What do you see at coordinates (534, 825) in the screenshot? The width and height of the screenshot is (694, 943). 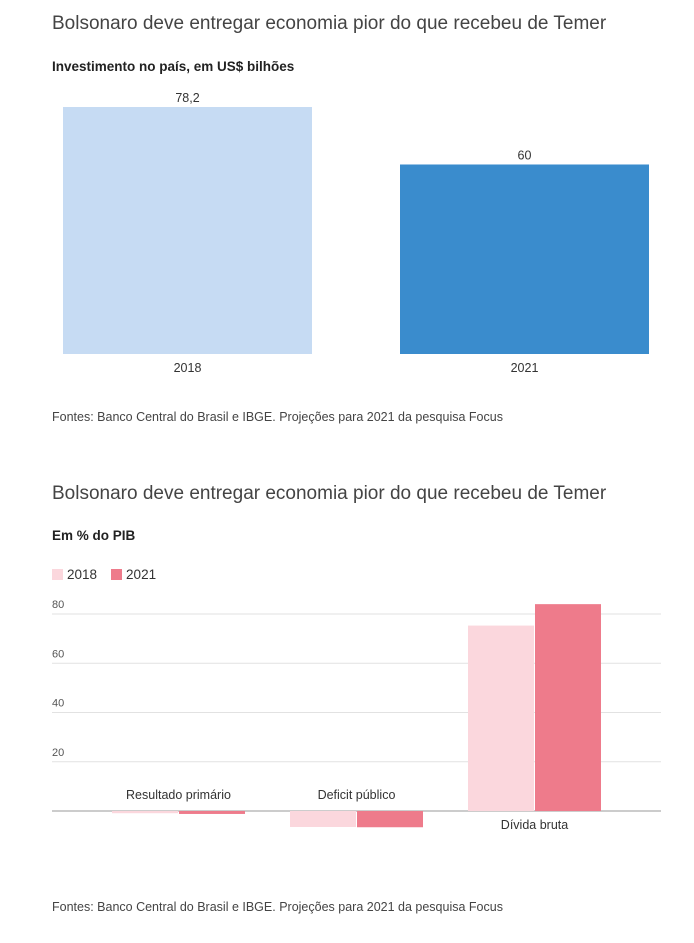 I see `x-tick-label: Dívida bruta` at bounding box center [534, 825].